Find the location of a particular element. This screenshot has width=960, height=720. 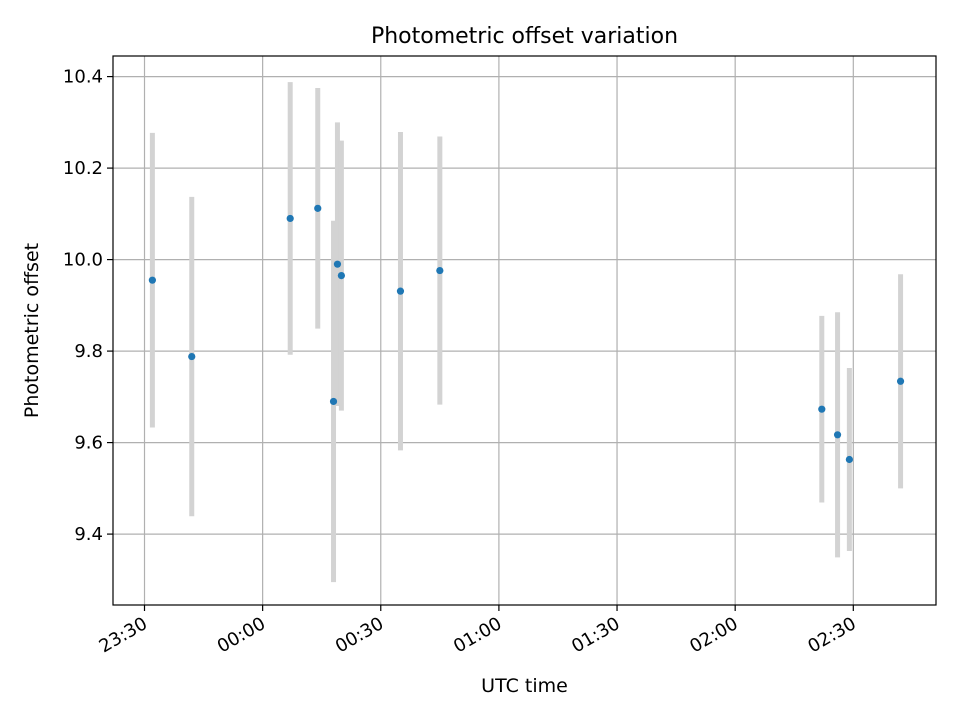

y-axis-label: Photometric offset is located at coordinates (32, 330).